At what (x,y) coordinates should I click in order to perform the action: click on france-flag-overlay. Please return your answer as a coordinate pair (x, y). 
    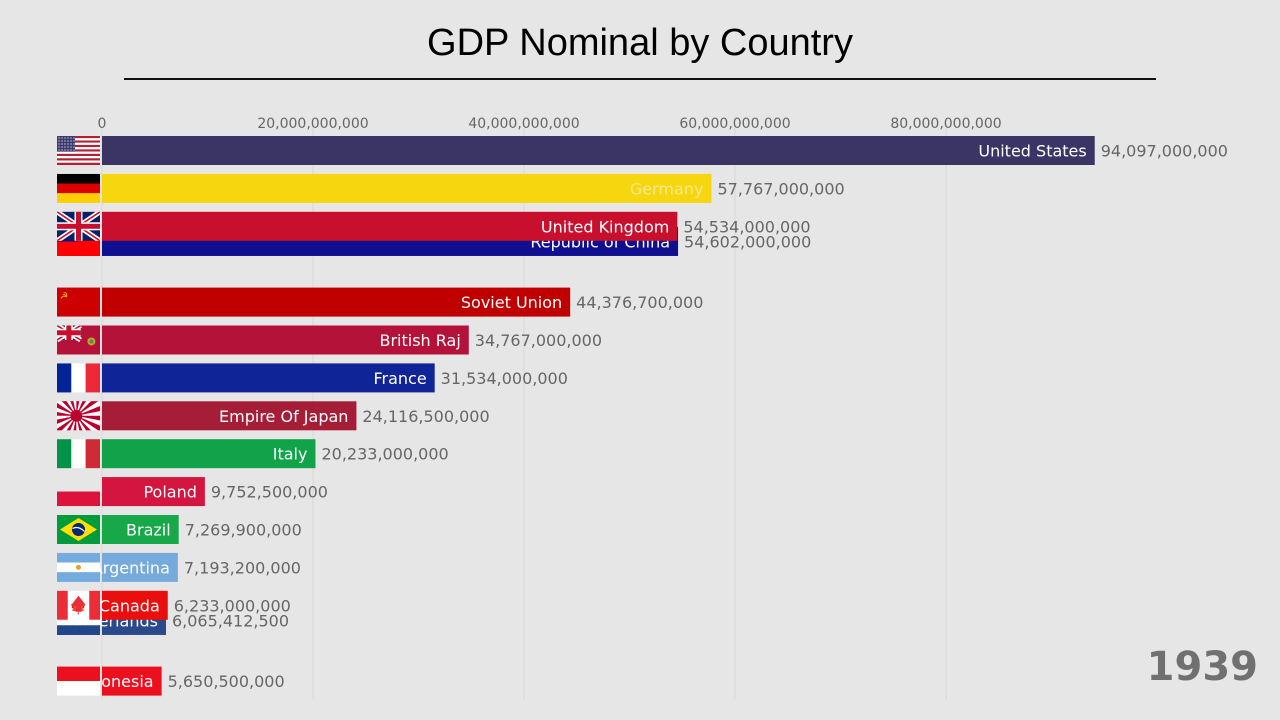
    Looking at the image, I should click on (78, 378).